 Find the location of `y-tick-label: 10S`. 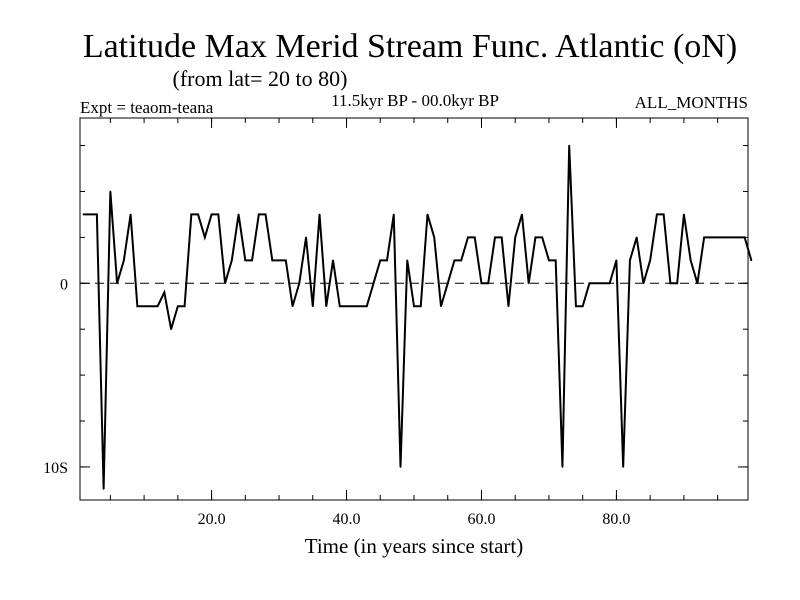

y-tick-label: 10S is located at coordinates (55, 468).